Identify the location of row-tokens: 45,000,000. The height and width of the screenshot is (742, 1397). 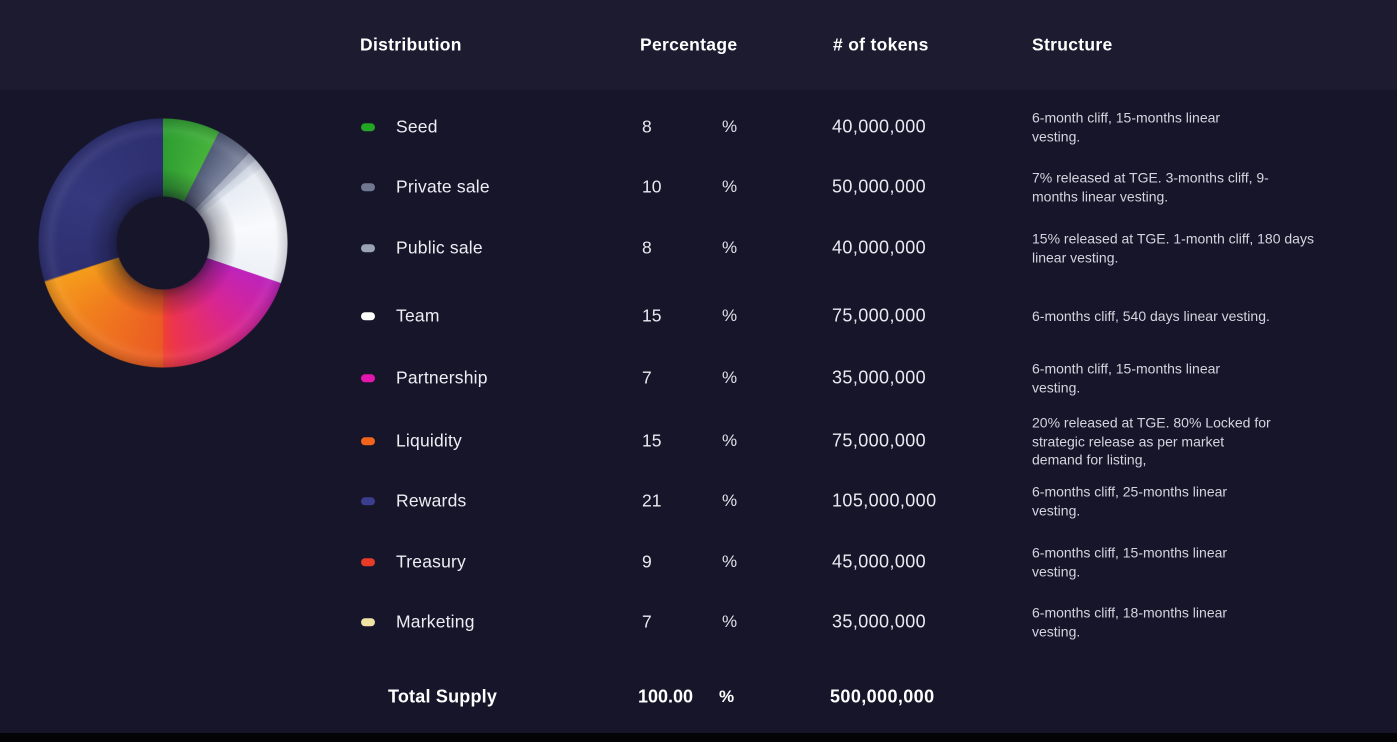
(879, 561).